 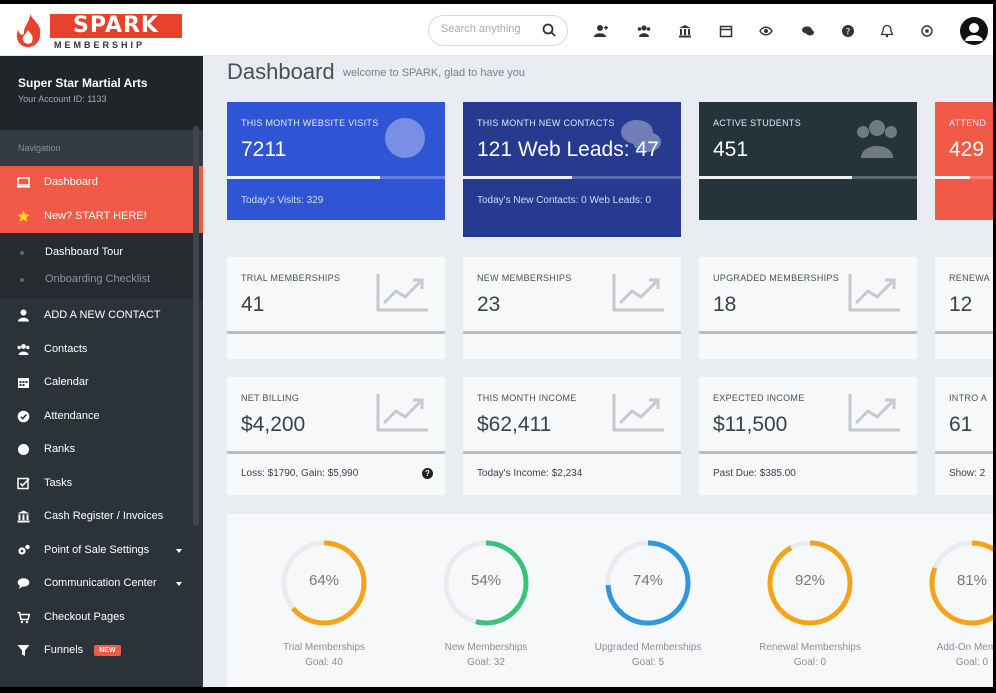 I want to click on card-label: TRIAL MEMBERSHIPS, so click(x=291, y=278).